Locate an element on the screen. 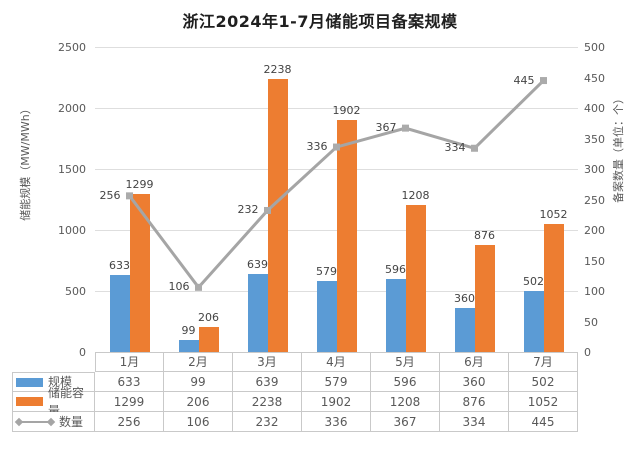 The width and height of the screenshot is (640, 449). table-value-cell: 502 is located at coordinates (543, 382).